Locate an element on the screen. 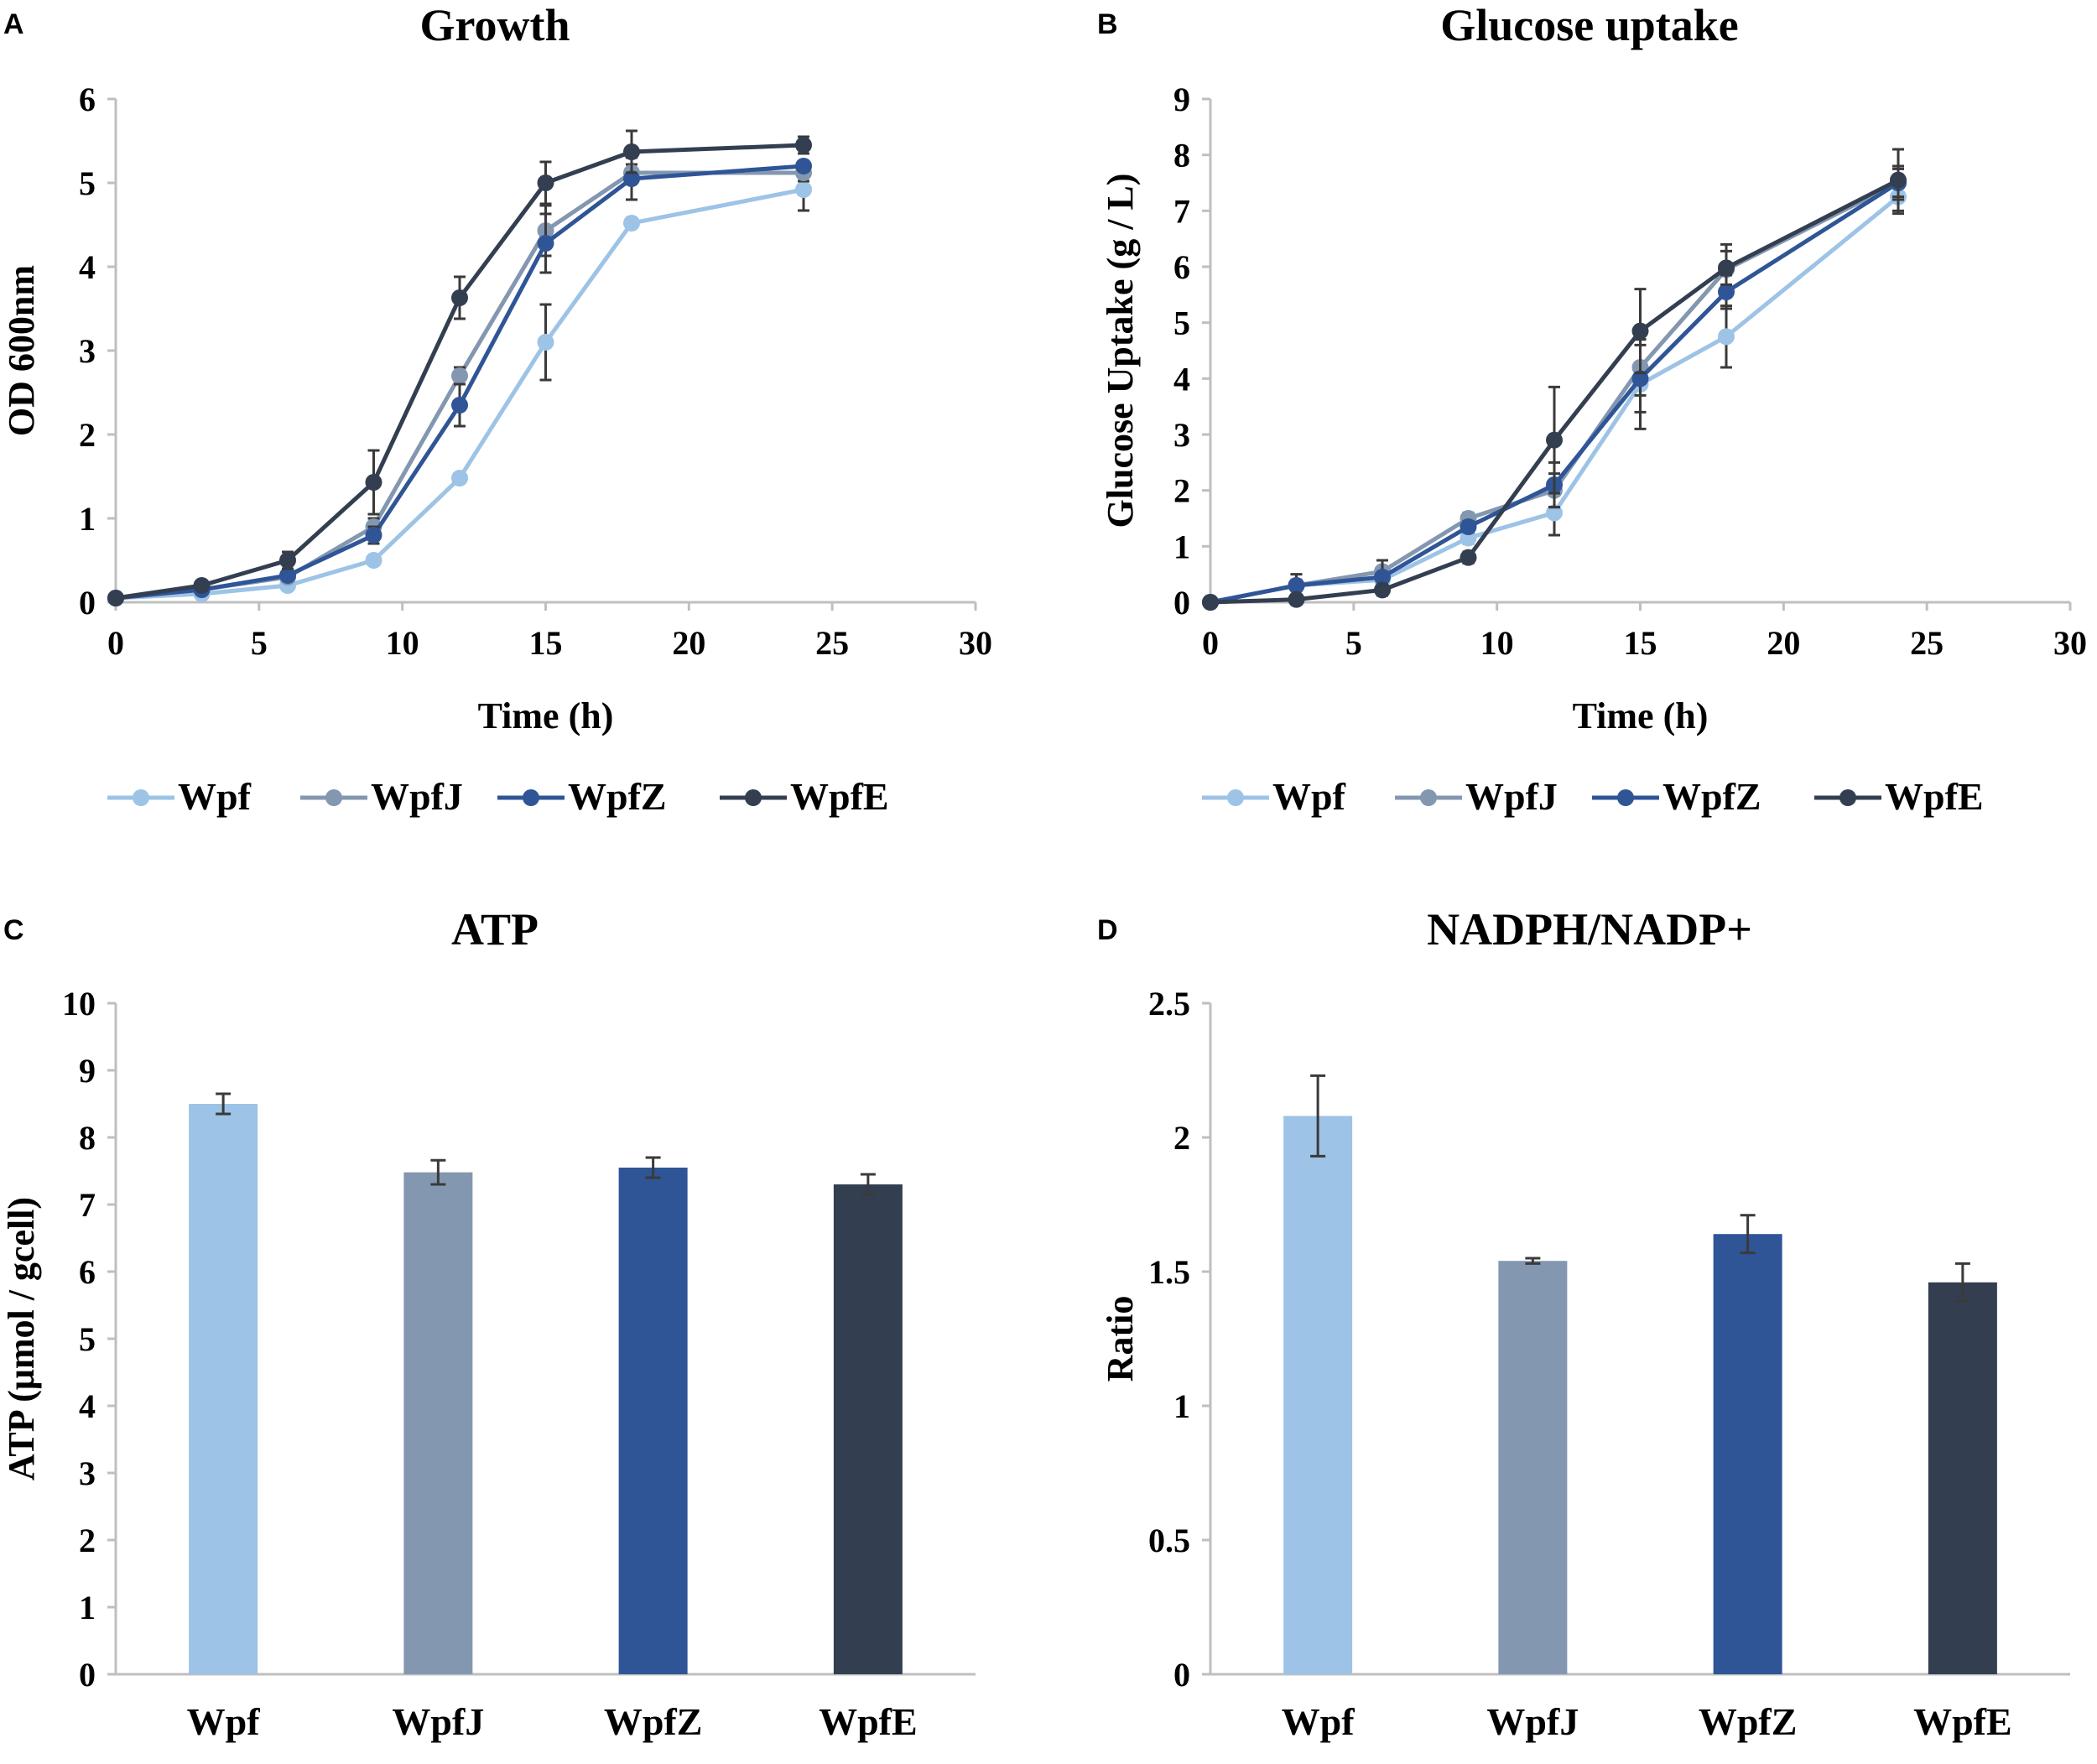  panel-d-bar-wpf is located at coordinates (1318, 1395).